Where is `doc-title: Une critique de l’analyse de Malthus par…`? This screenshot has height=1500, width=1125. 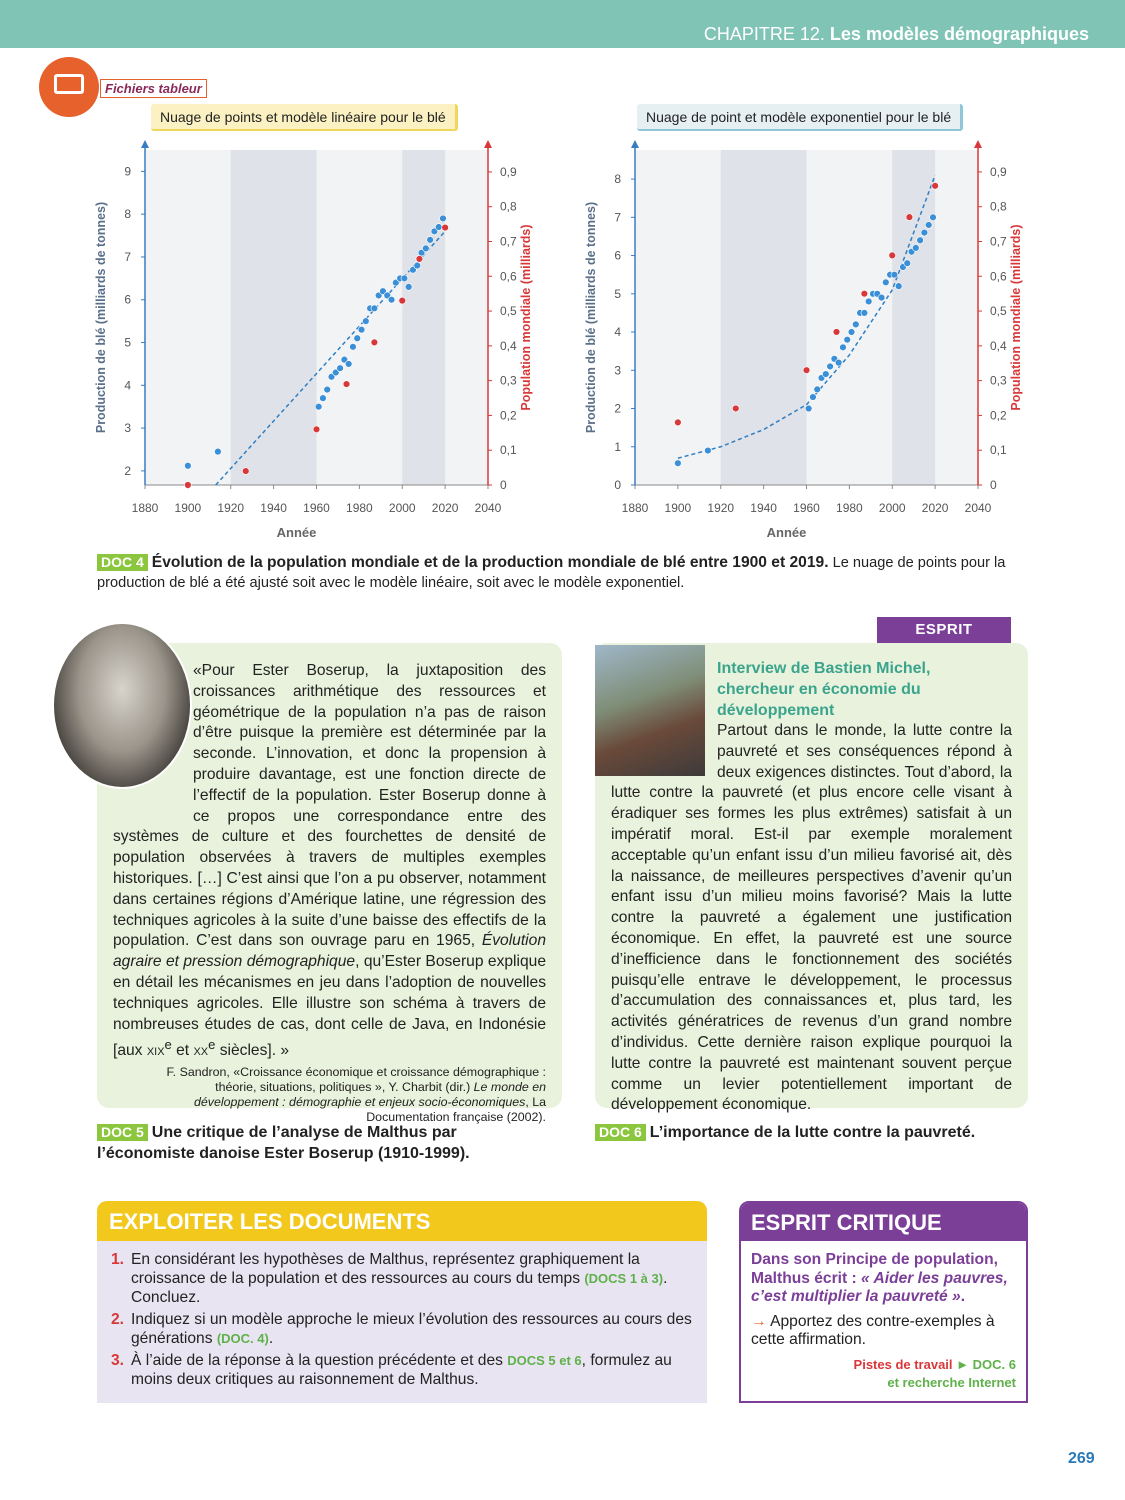 doc-title: Une critique de l’analyse de Malthus par… is located at coordinates (283, 1143).